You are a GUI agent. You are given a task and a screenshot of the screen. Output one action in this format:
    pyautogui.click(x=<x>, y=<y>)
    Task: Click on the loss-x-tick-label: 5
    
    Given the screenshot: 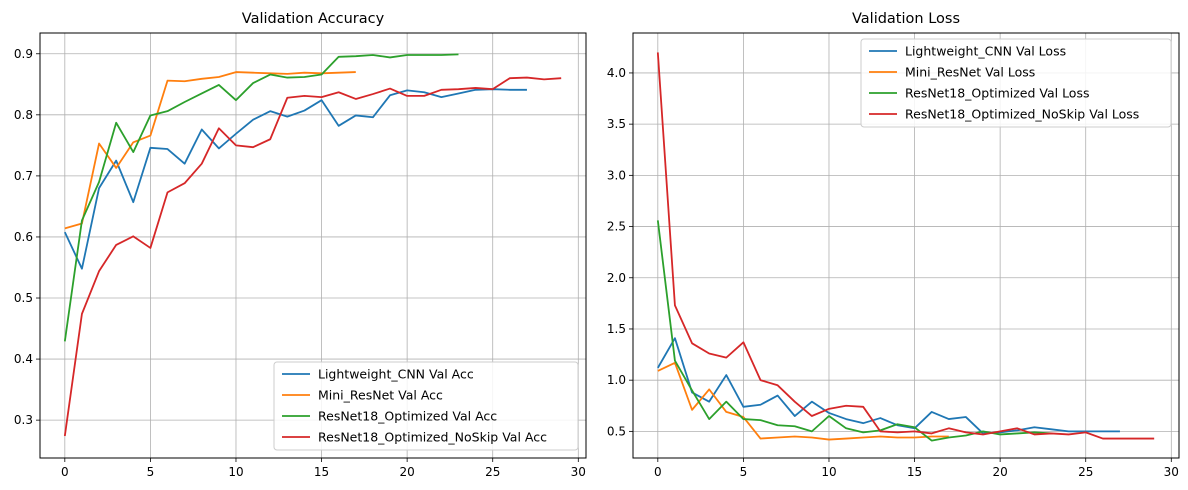 What is the action you would take?
    pyautogui.click(x=744, y=472)
    